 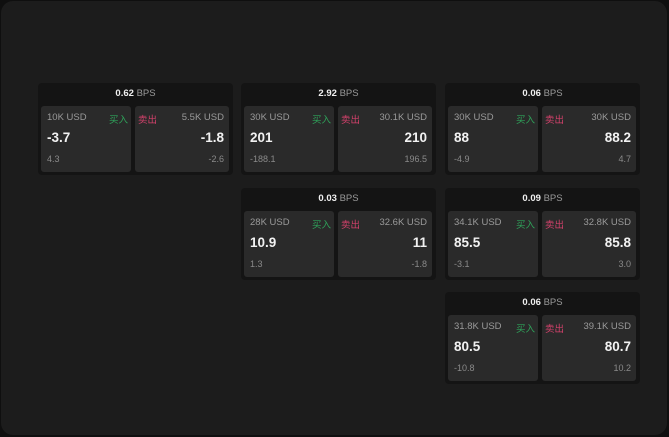 What do you see at coordinates (589, 139) in the screenshot?
I see `sell-button: 卖出 30K USD 88.2 4.7` at bounding box center [589, 139].